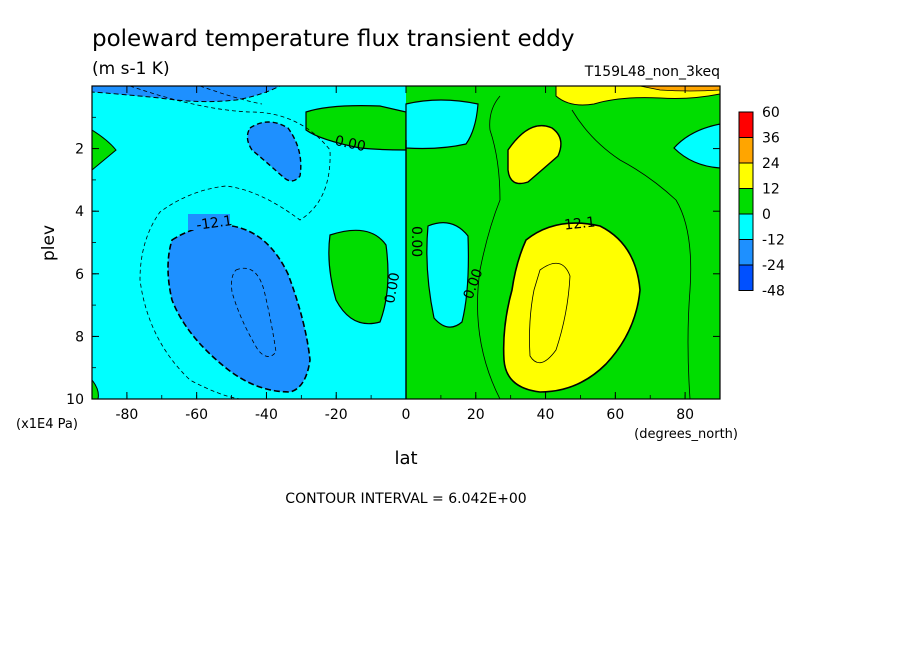 The image size is (904, 654). Describe the element at coordinates (546, 415) in the screenshot. I see `x-tick-label: 40` at that location.